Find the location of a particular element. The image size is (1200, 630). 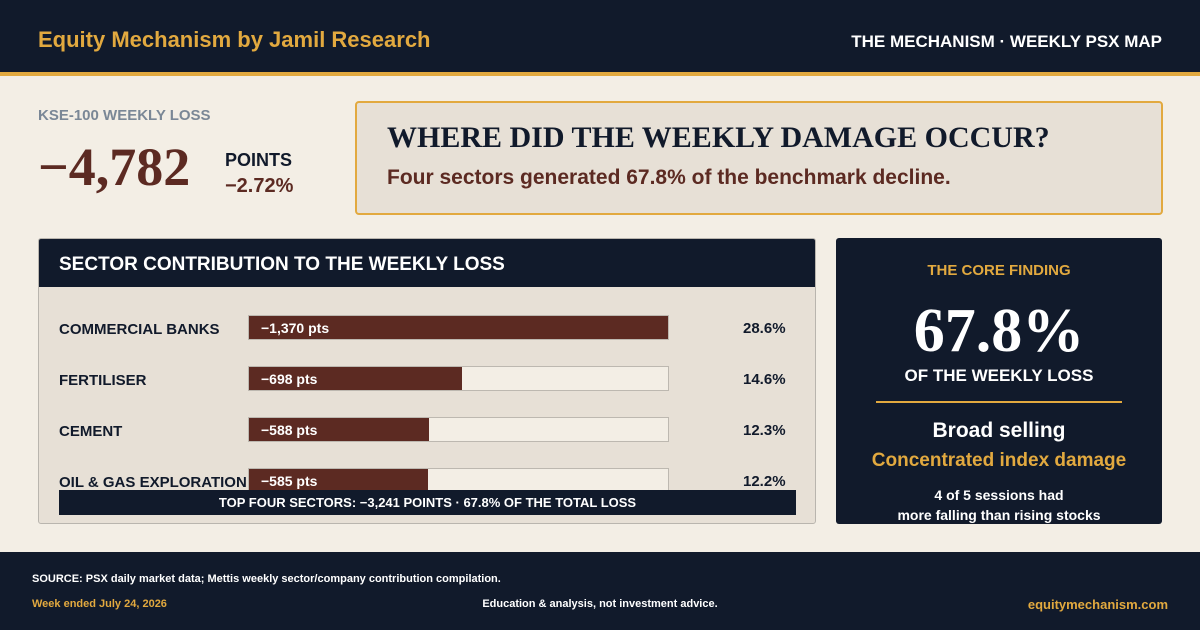

kse-loss-value: −4,782 is located at coordinates (114, 167).